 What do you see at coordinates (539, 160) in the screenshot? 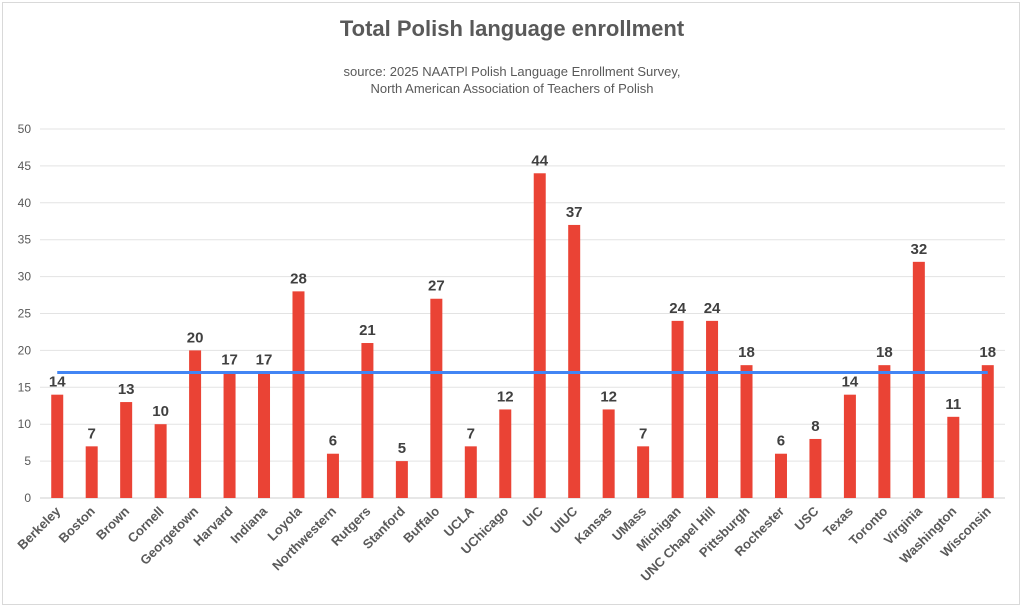
I see `data-label: 44` at bounding box center [539, 160].